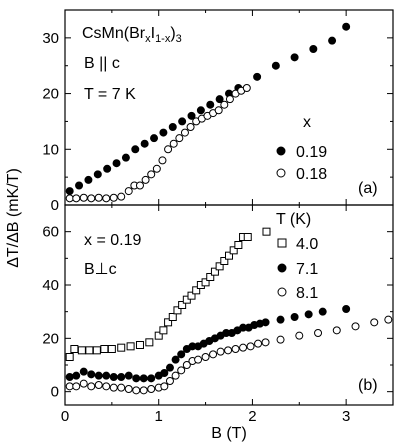  What do you see at coordinates (50, 38) in the screenshot?
I see `y-tick-label: 30` at bounding box center [50, 38].